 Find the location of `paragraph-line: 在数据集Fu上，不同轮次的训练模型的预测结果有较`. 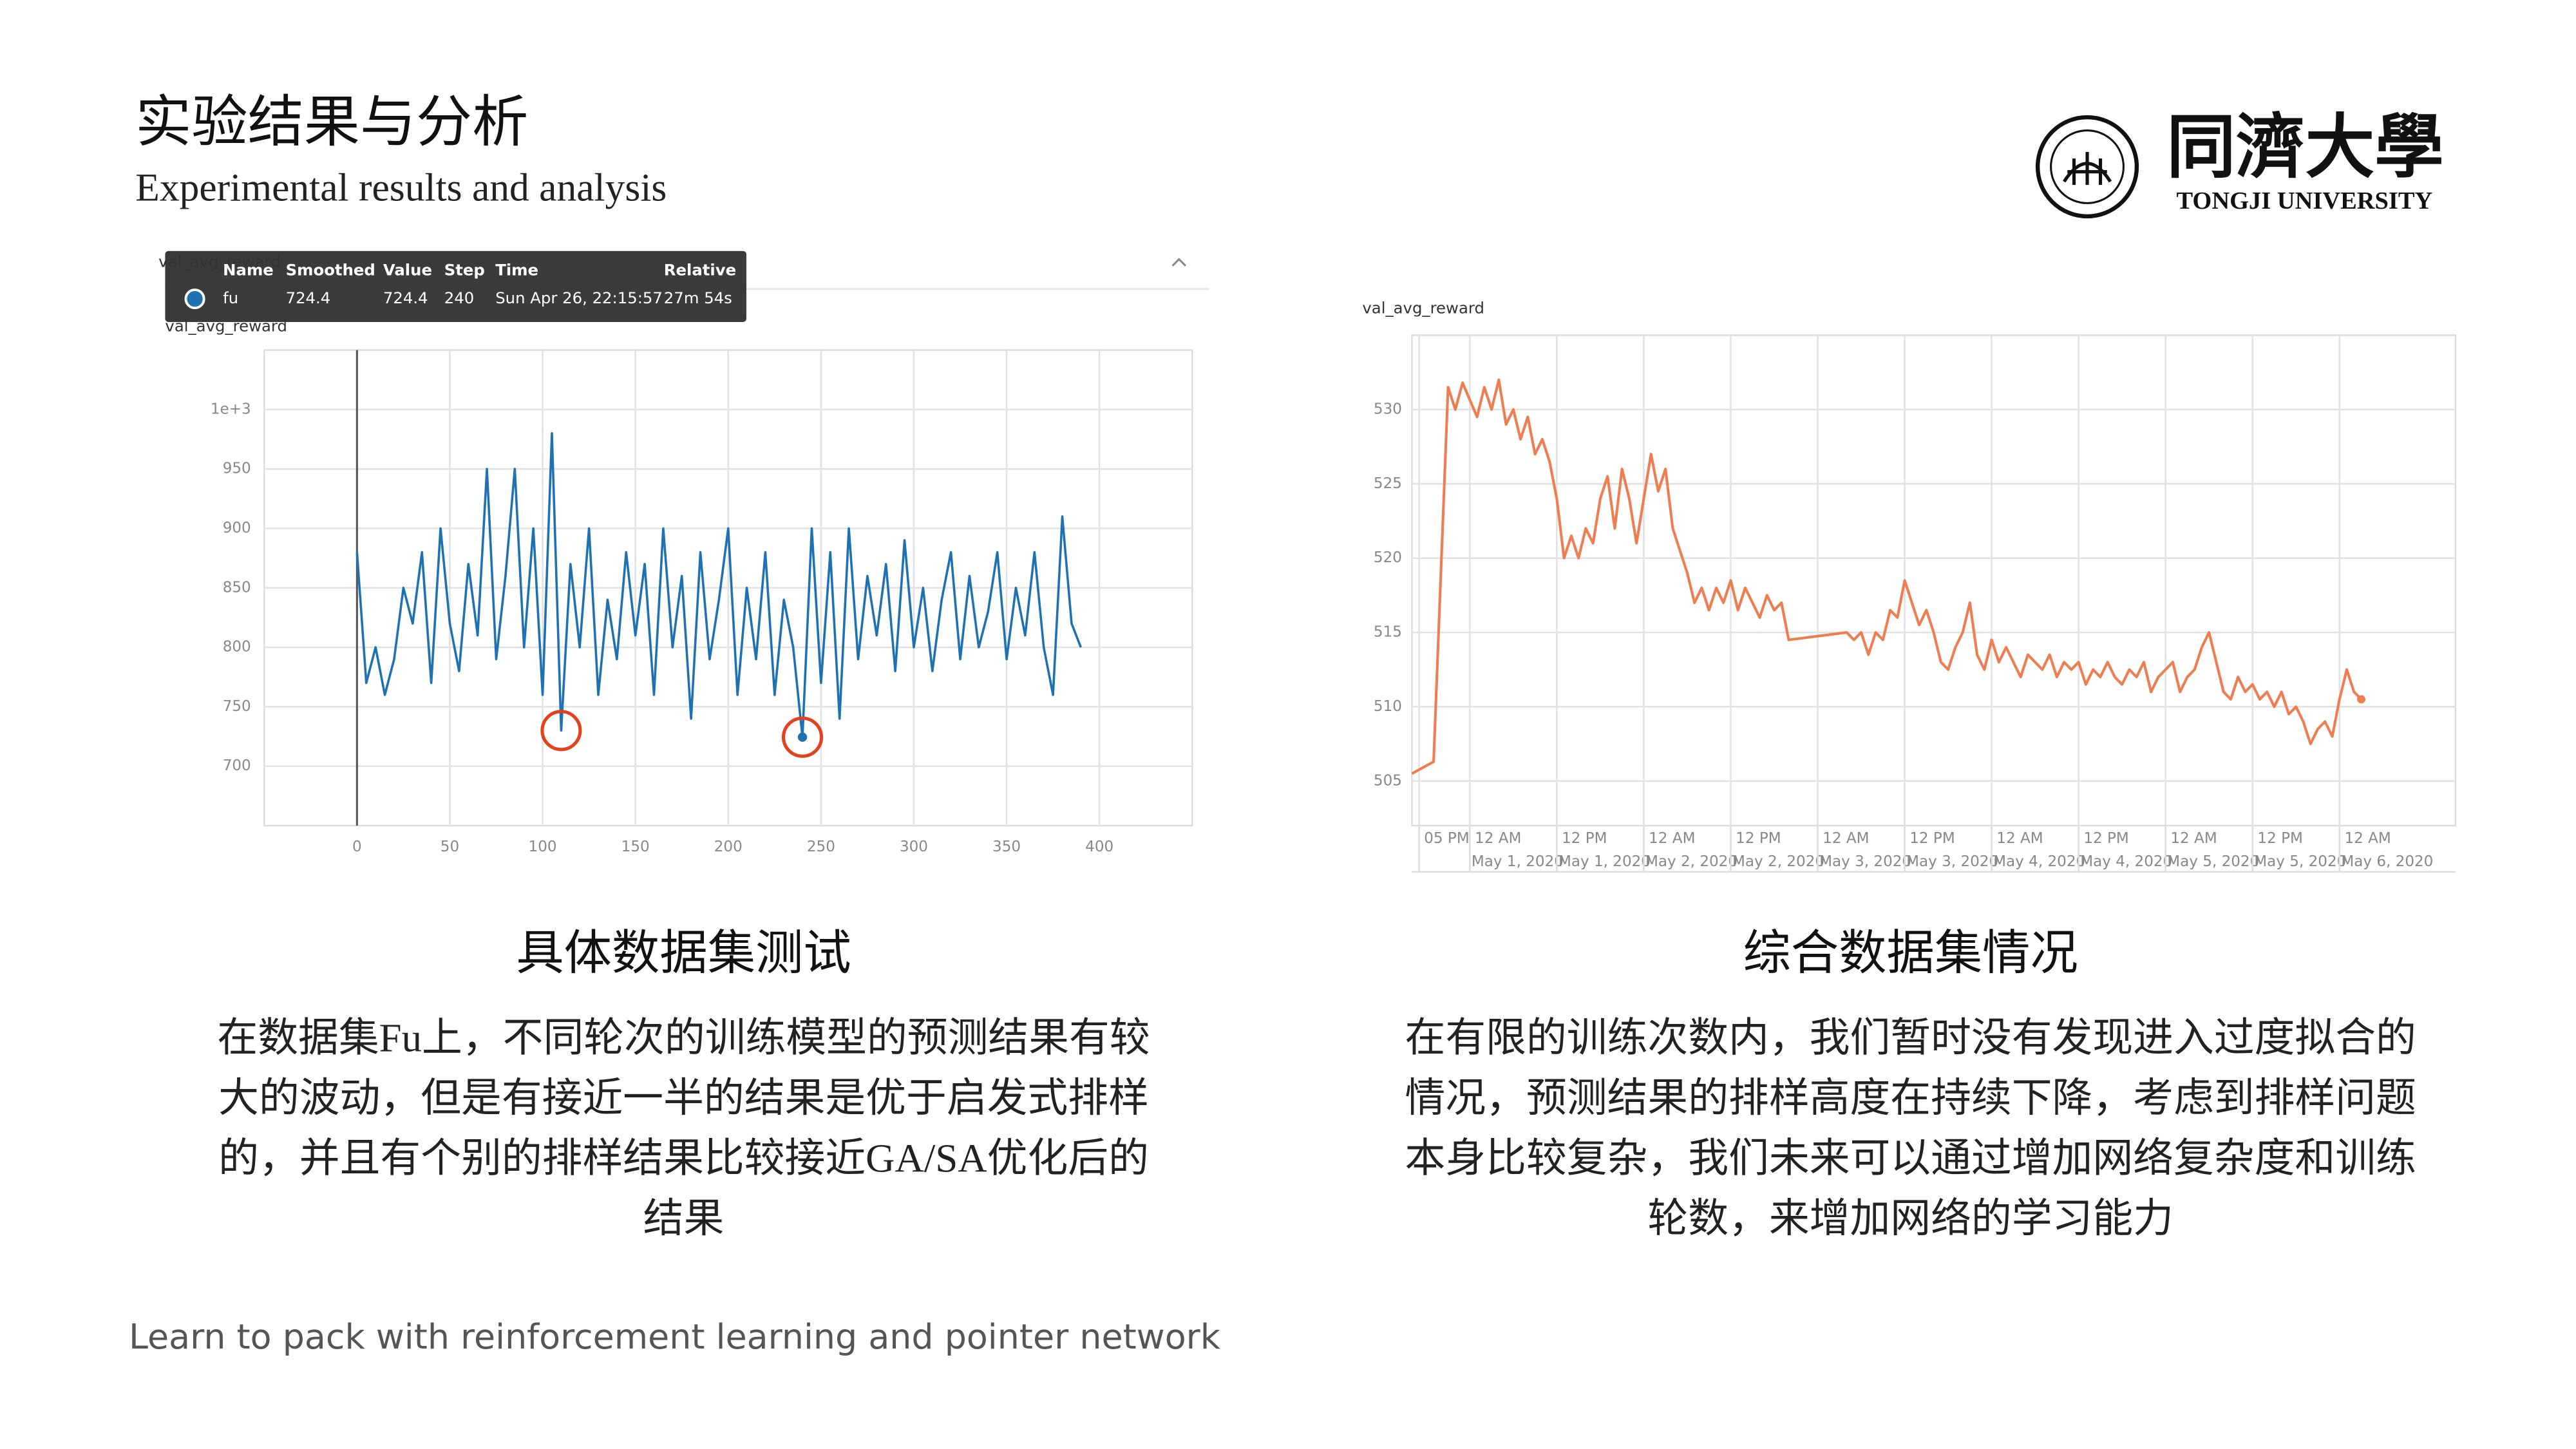

paragraph-line: 在数据集Fu上，不同轮次的训练模型的预测结果有较 is located at coordinates (684, 1037).